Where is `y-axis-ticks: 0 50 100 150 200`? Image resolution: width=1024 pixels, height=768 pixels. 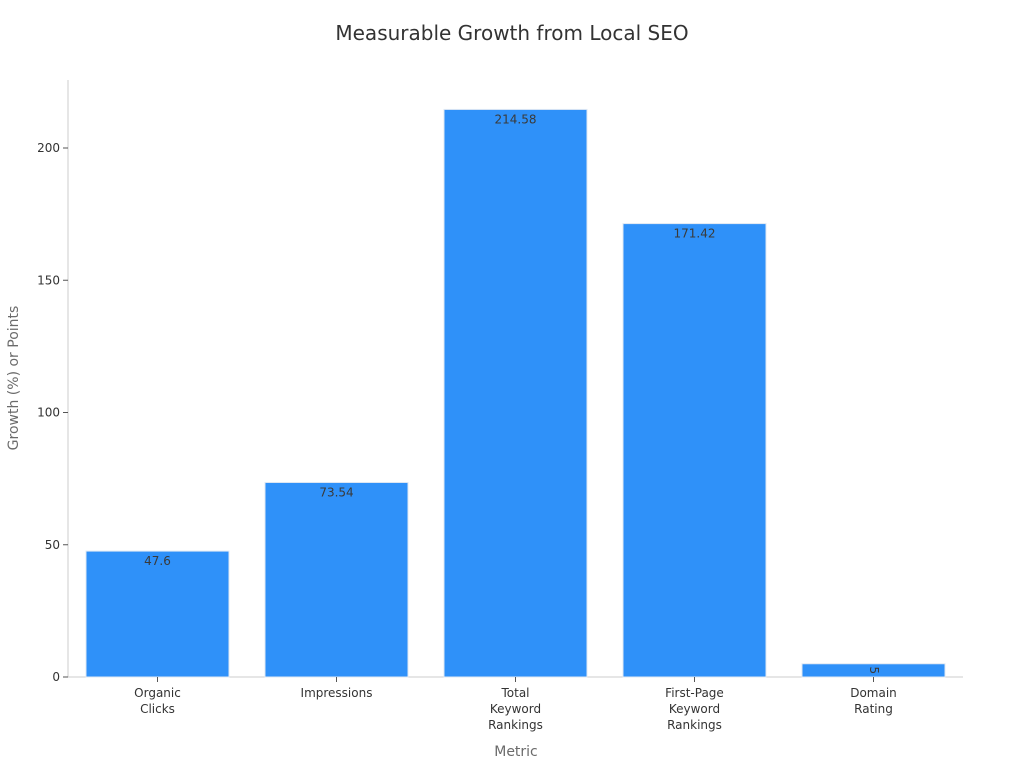 y-axis-ticks: 0 50 100 150 200 is located at coordinates (52, 412).